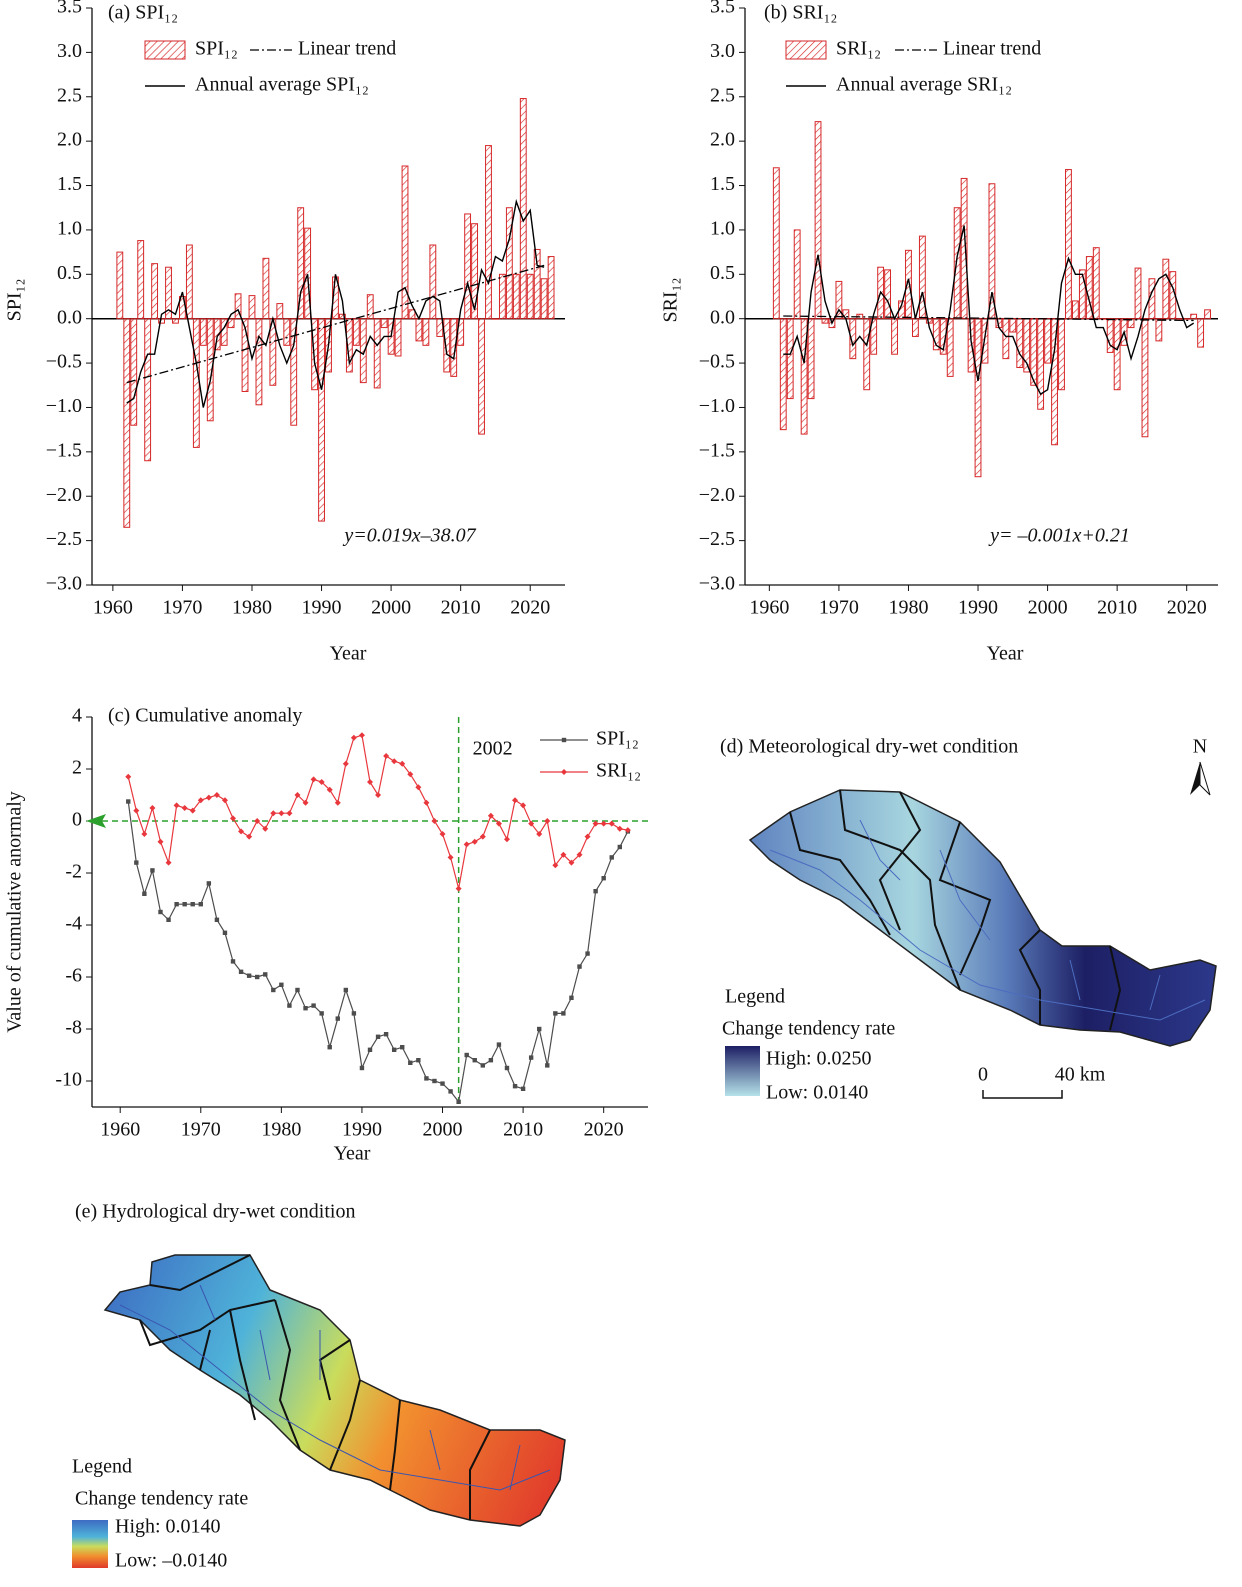  Describe the element at coordinates (819, 1059) in the screenshot. I see `legend-high: High: 0.0250` at that location.